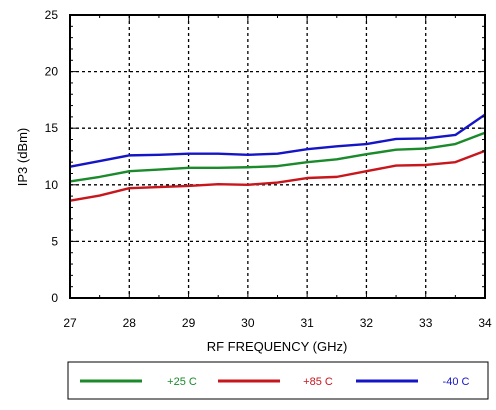 Image resolution: width=496 pixels, height=410 pixels. I want to click on x-tick-label: 32, so click(367, 323).